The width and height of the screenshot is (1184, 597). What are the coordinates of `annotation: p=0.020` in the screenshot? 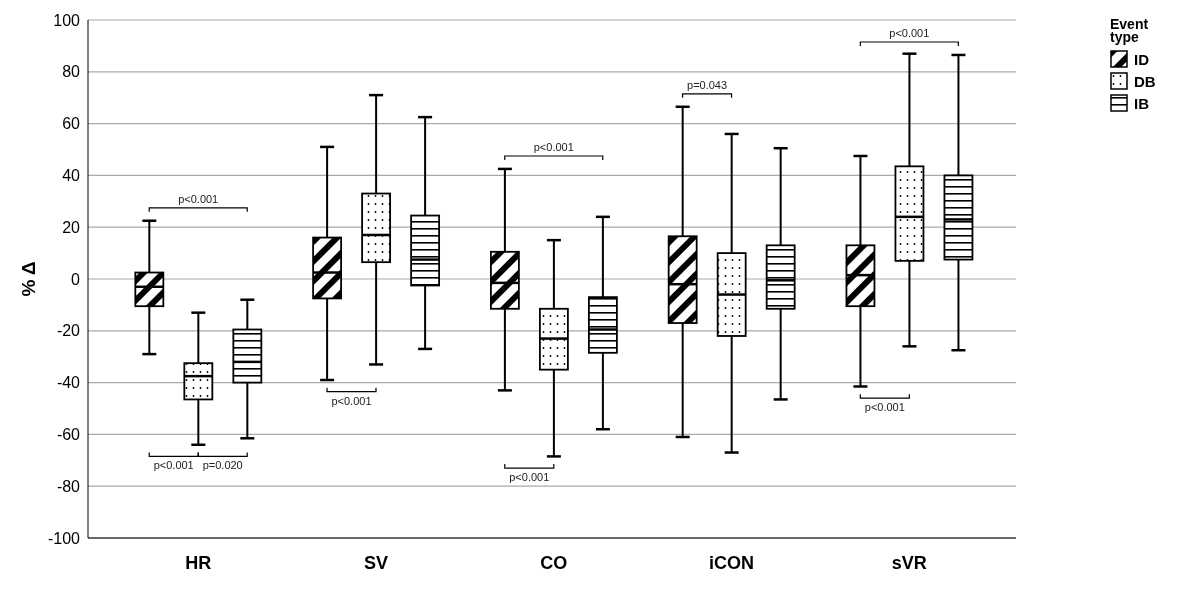 It's located at (222, 465).